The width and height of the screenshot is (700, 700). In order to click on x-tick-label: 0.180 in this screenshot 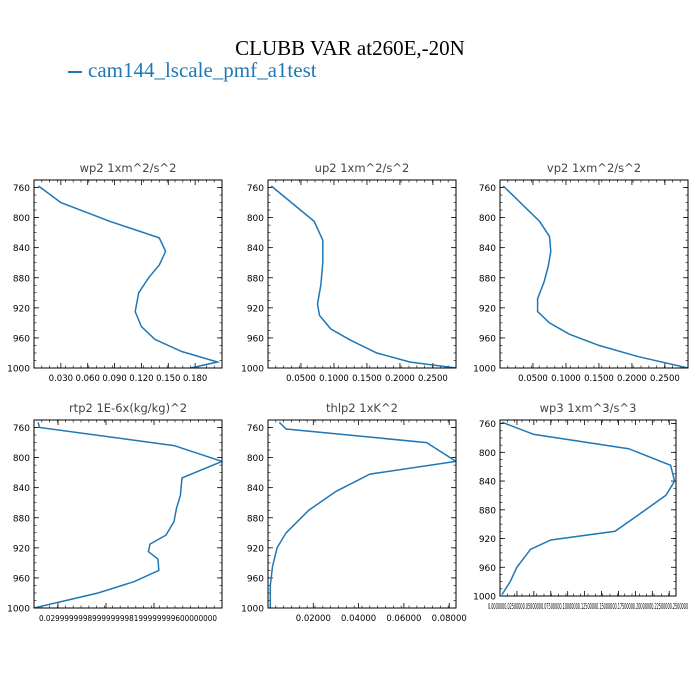, I will do `click(195, 379)`.